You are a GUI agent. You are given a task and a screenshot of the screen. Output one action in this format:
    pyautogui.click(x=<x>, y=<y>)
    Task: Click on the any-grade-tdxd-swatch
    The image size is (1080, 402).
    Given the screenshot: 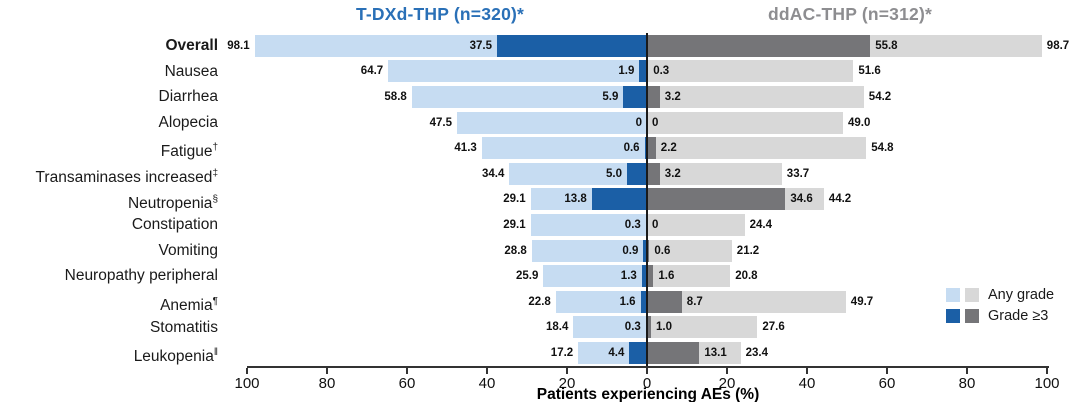 What is the action you would take?
    pyautogui.click(x=953, y=294)
    